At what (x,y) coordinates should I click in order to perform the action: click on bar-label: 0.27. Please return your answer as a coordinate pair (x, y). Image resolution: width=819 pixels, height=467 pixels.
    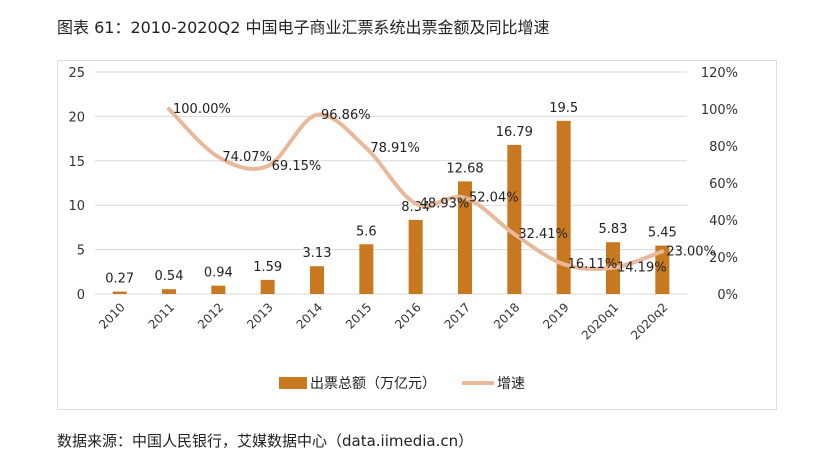
    Looking at the image, I should click on (119, 279).